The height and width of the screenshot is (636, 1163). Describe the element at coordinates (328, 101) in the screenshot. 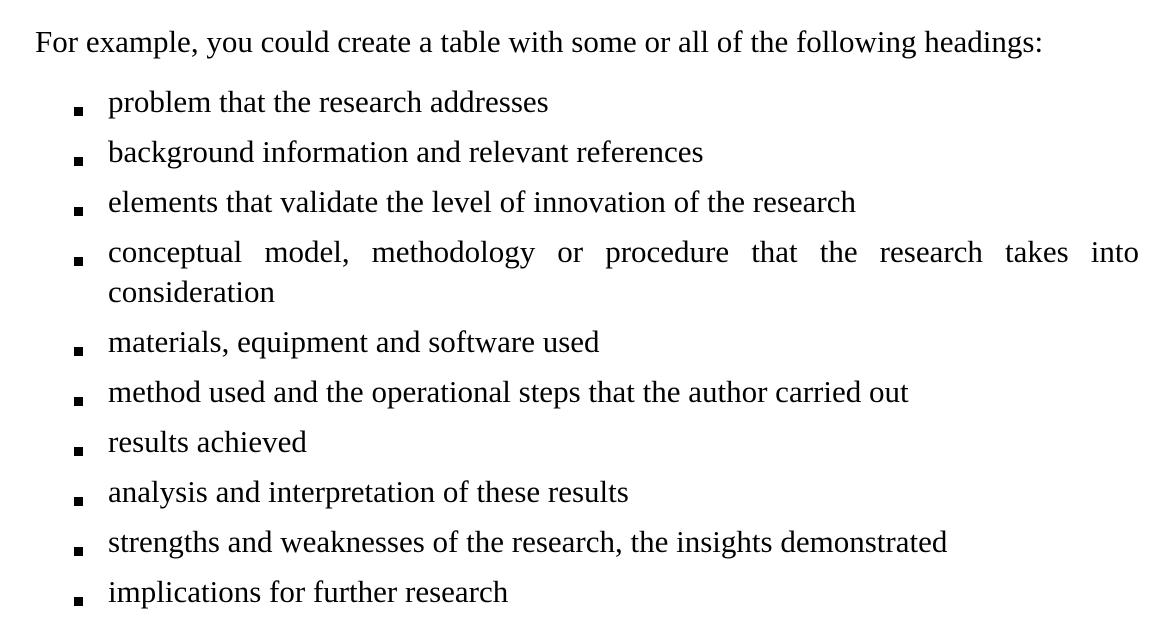

I see `list-item-text: problem that the research addresses` at that location.